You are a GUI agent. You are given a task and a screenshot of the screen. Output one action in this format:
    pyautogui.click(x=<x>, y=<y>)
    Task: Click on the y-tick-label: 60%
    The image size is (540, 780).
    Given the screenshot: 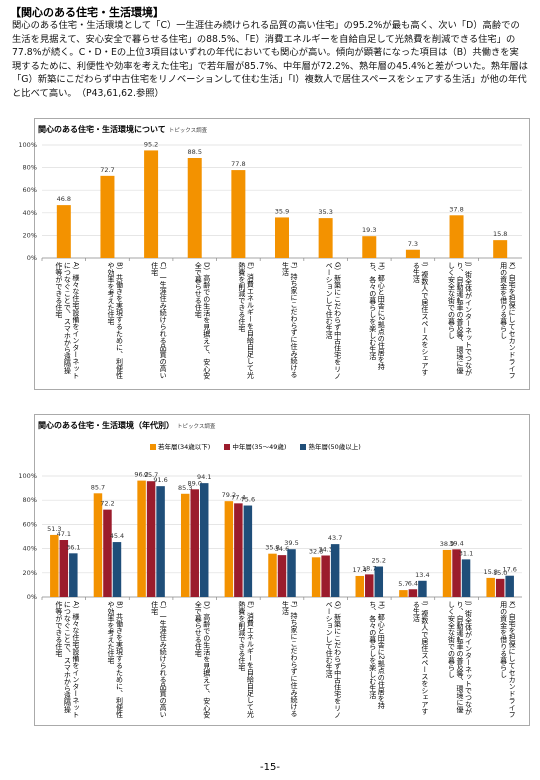 What is the action you would take?
    pyautogui.click(x=30, y=524)
    